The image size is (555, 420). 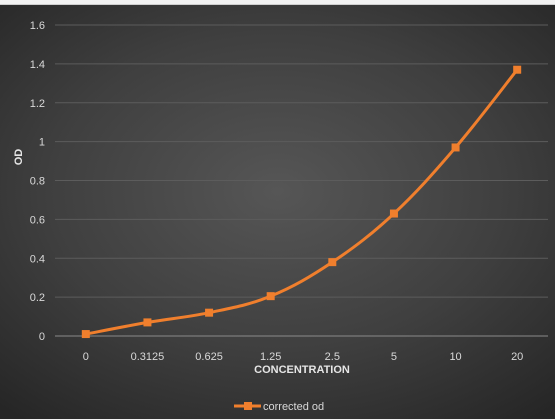 I want to click on x-tick-label: 10, so click(x=455, y=357).